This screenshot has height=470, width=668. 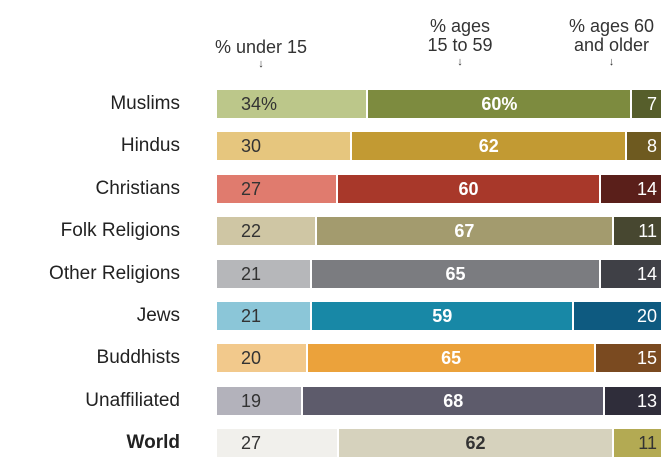 I want to click on column-header-under-15: % under 15 ↓, so click(x=261, y=54).